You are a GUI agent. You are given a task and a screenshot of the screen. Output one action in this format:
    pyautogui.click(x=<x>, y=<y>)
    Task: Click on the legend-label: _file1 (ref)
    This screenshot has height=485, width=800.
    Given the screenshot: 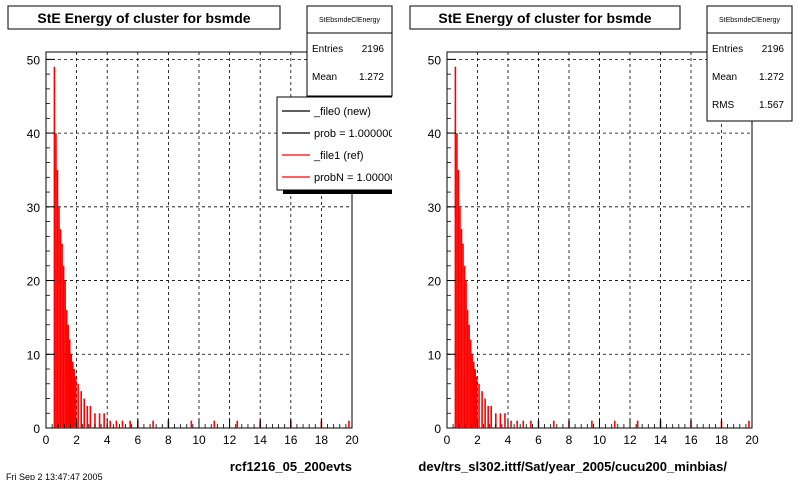 What is the action you would take?
    pyautogui.click(x=338, y=156)
    